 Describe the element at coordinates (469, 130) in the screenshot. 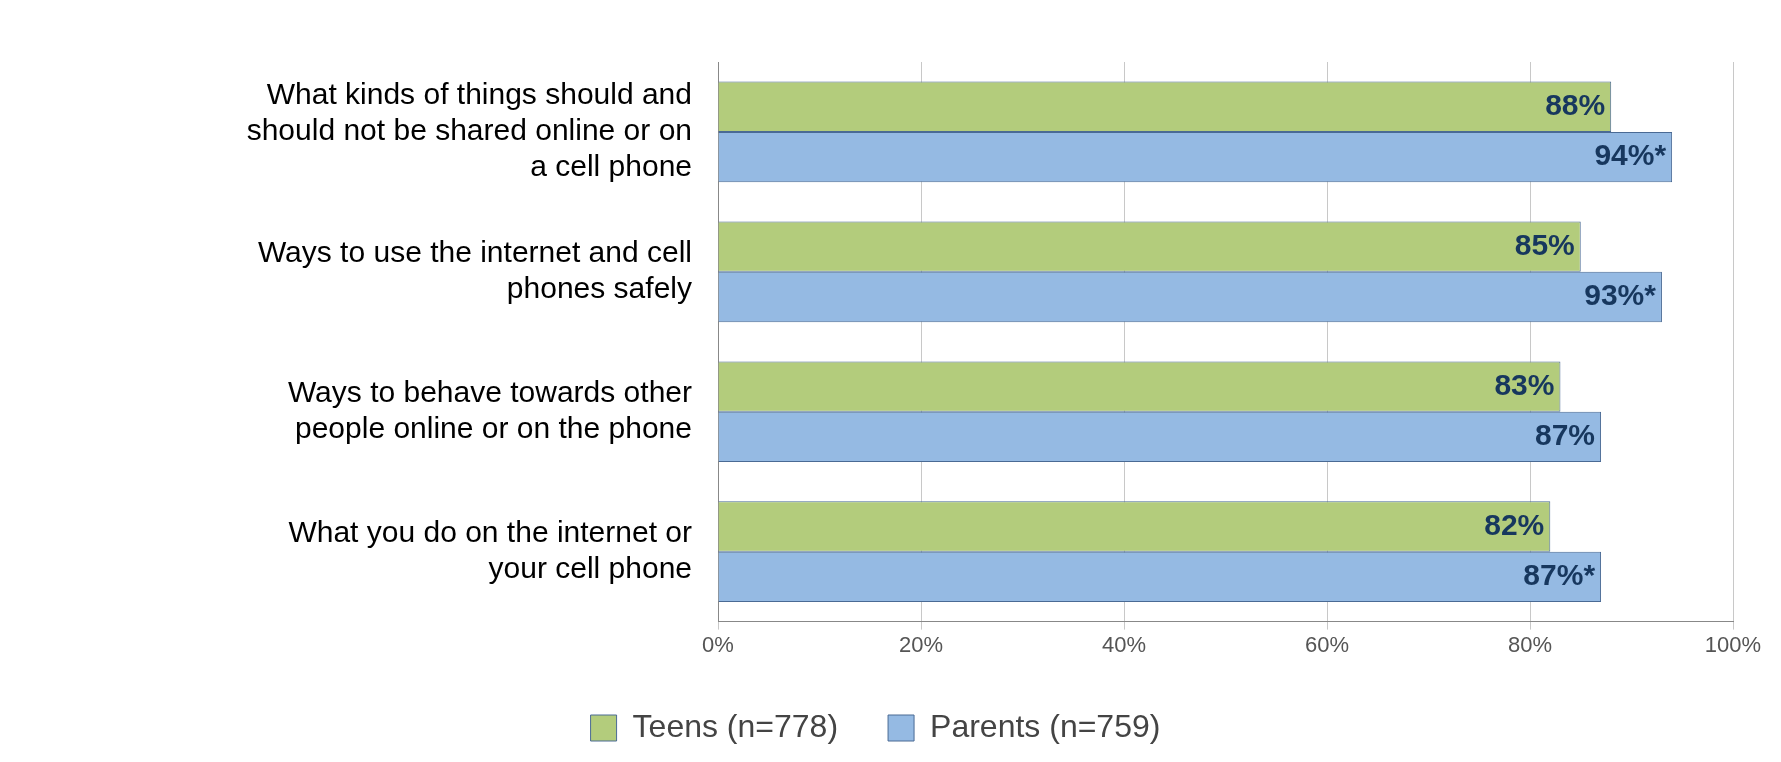

I see `y-tick-label: What kinds of things should and should not be shared online or on a cell phone` at that location.